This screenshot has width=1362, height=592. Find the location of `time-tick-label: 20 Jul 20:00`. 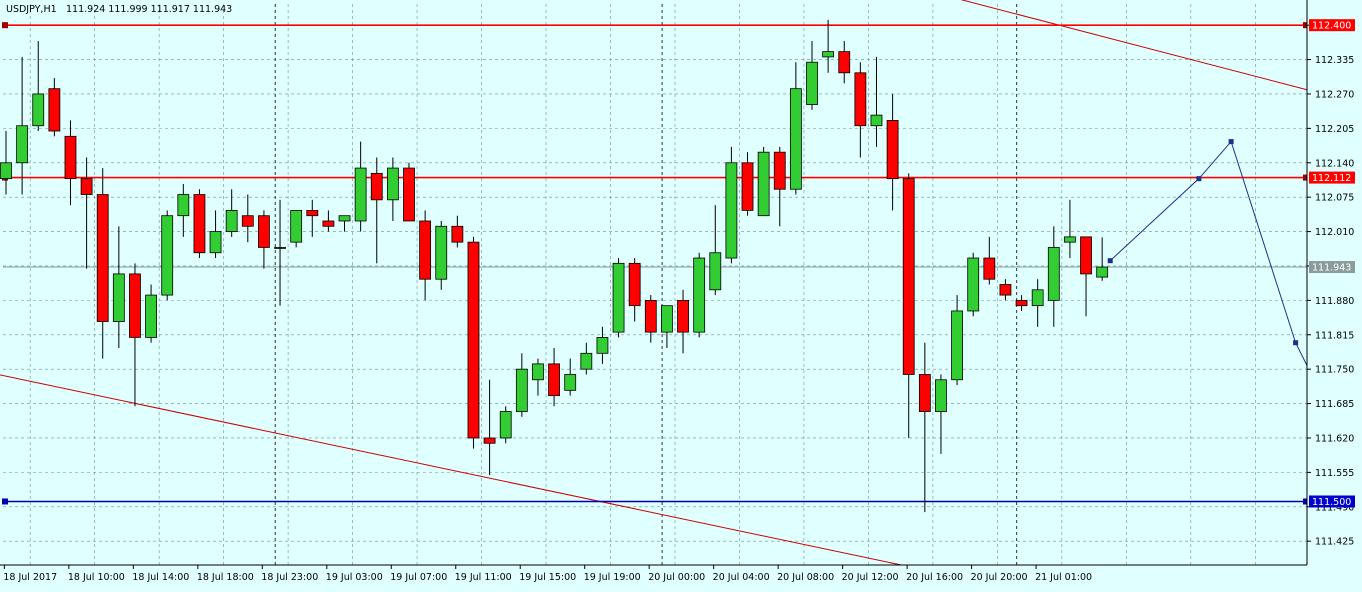

time-tick-label: 20 Jul 20:00 is located at coordinates (999, 577).